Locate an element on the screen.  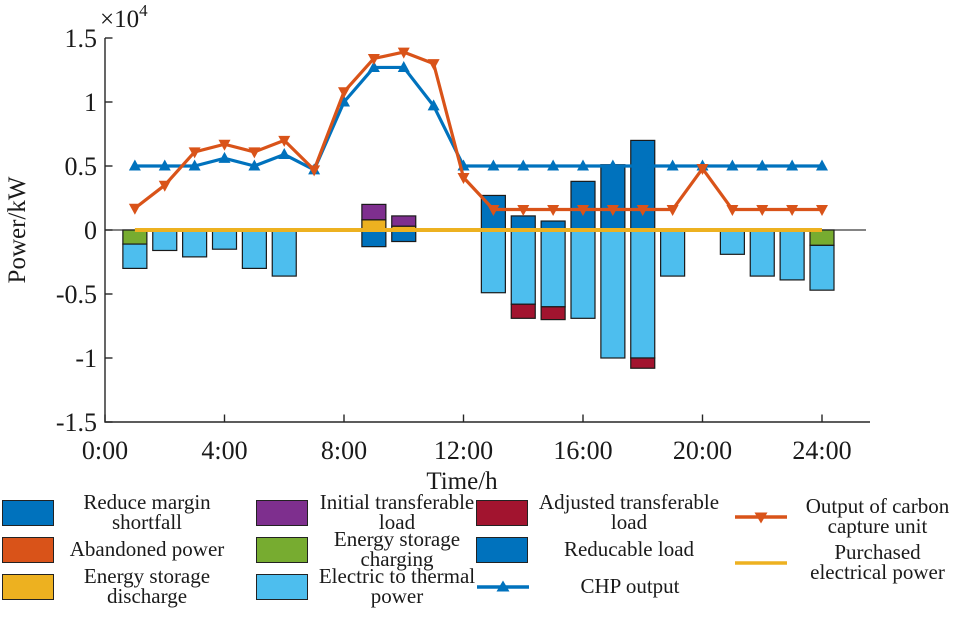
legend-label: Abandoned power is located at coordinates (147, 548).